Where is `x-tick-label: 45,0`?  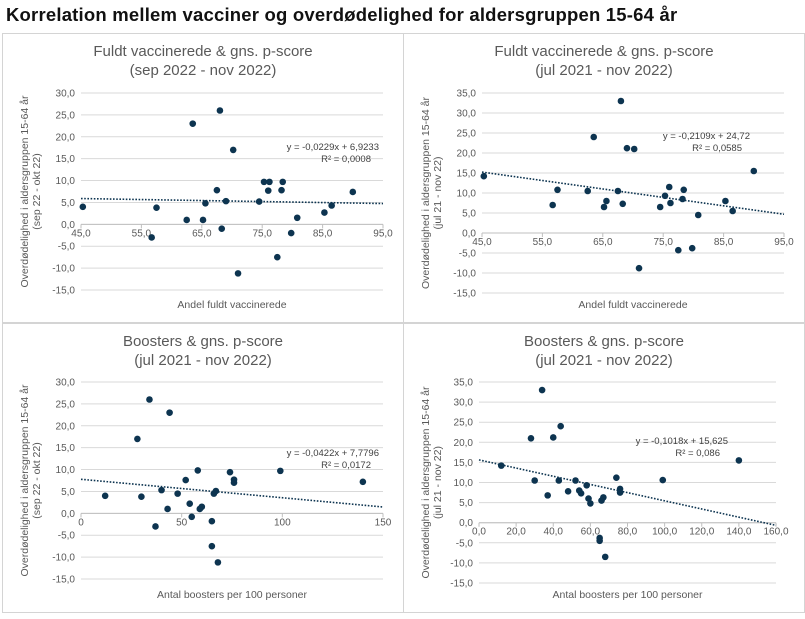 x-tick-label: 45,0 is located at coordinates (81, 233).